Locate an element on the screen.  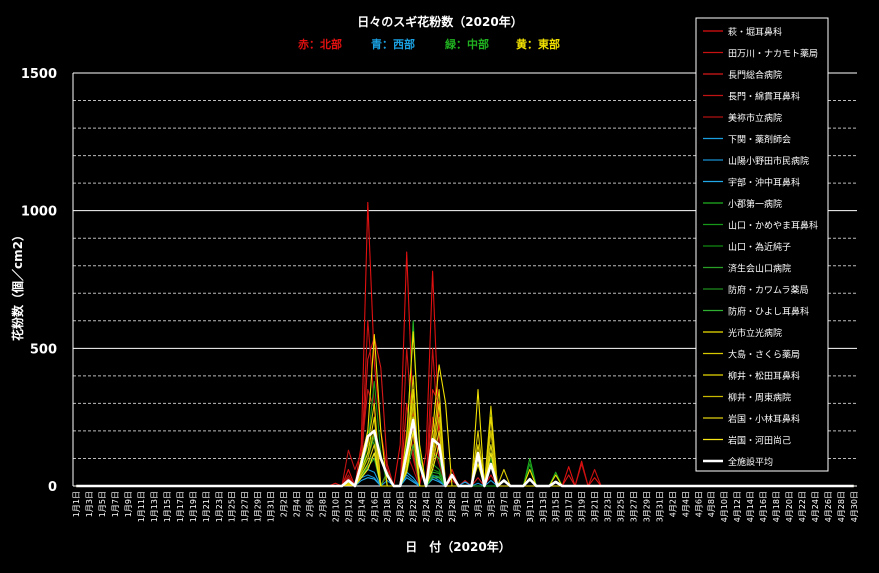
y-tick-label: 0 is located at coordinates (52, 487).